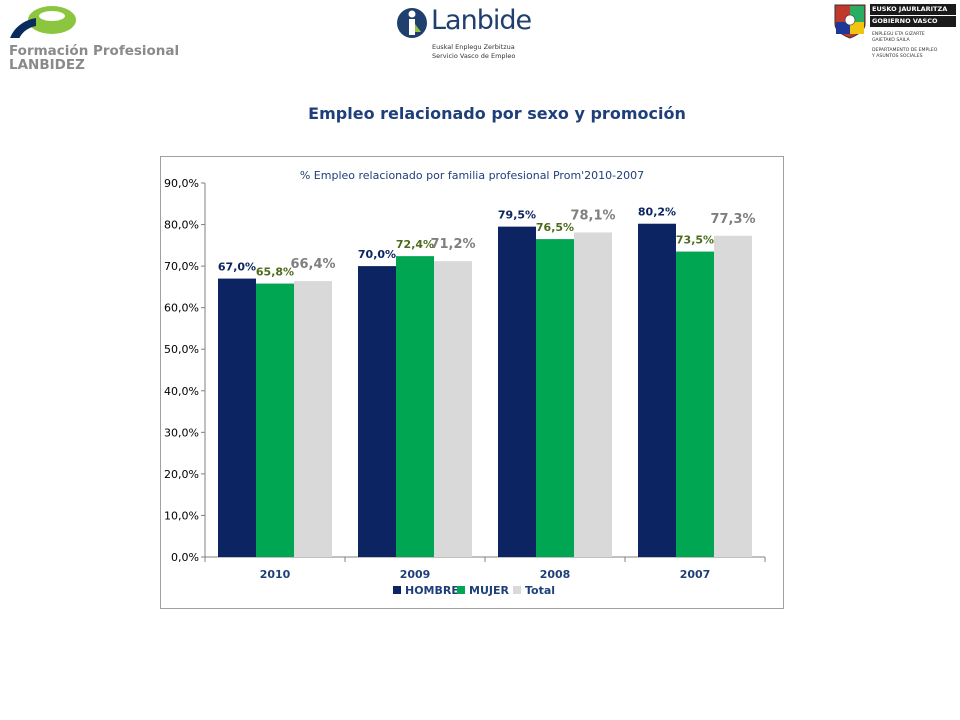  I want to click on lanbide-mark-icon, so click(412, 23).